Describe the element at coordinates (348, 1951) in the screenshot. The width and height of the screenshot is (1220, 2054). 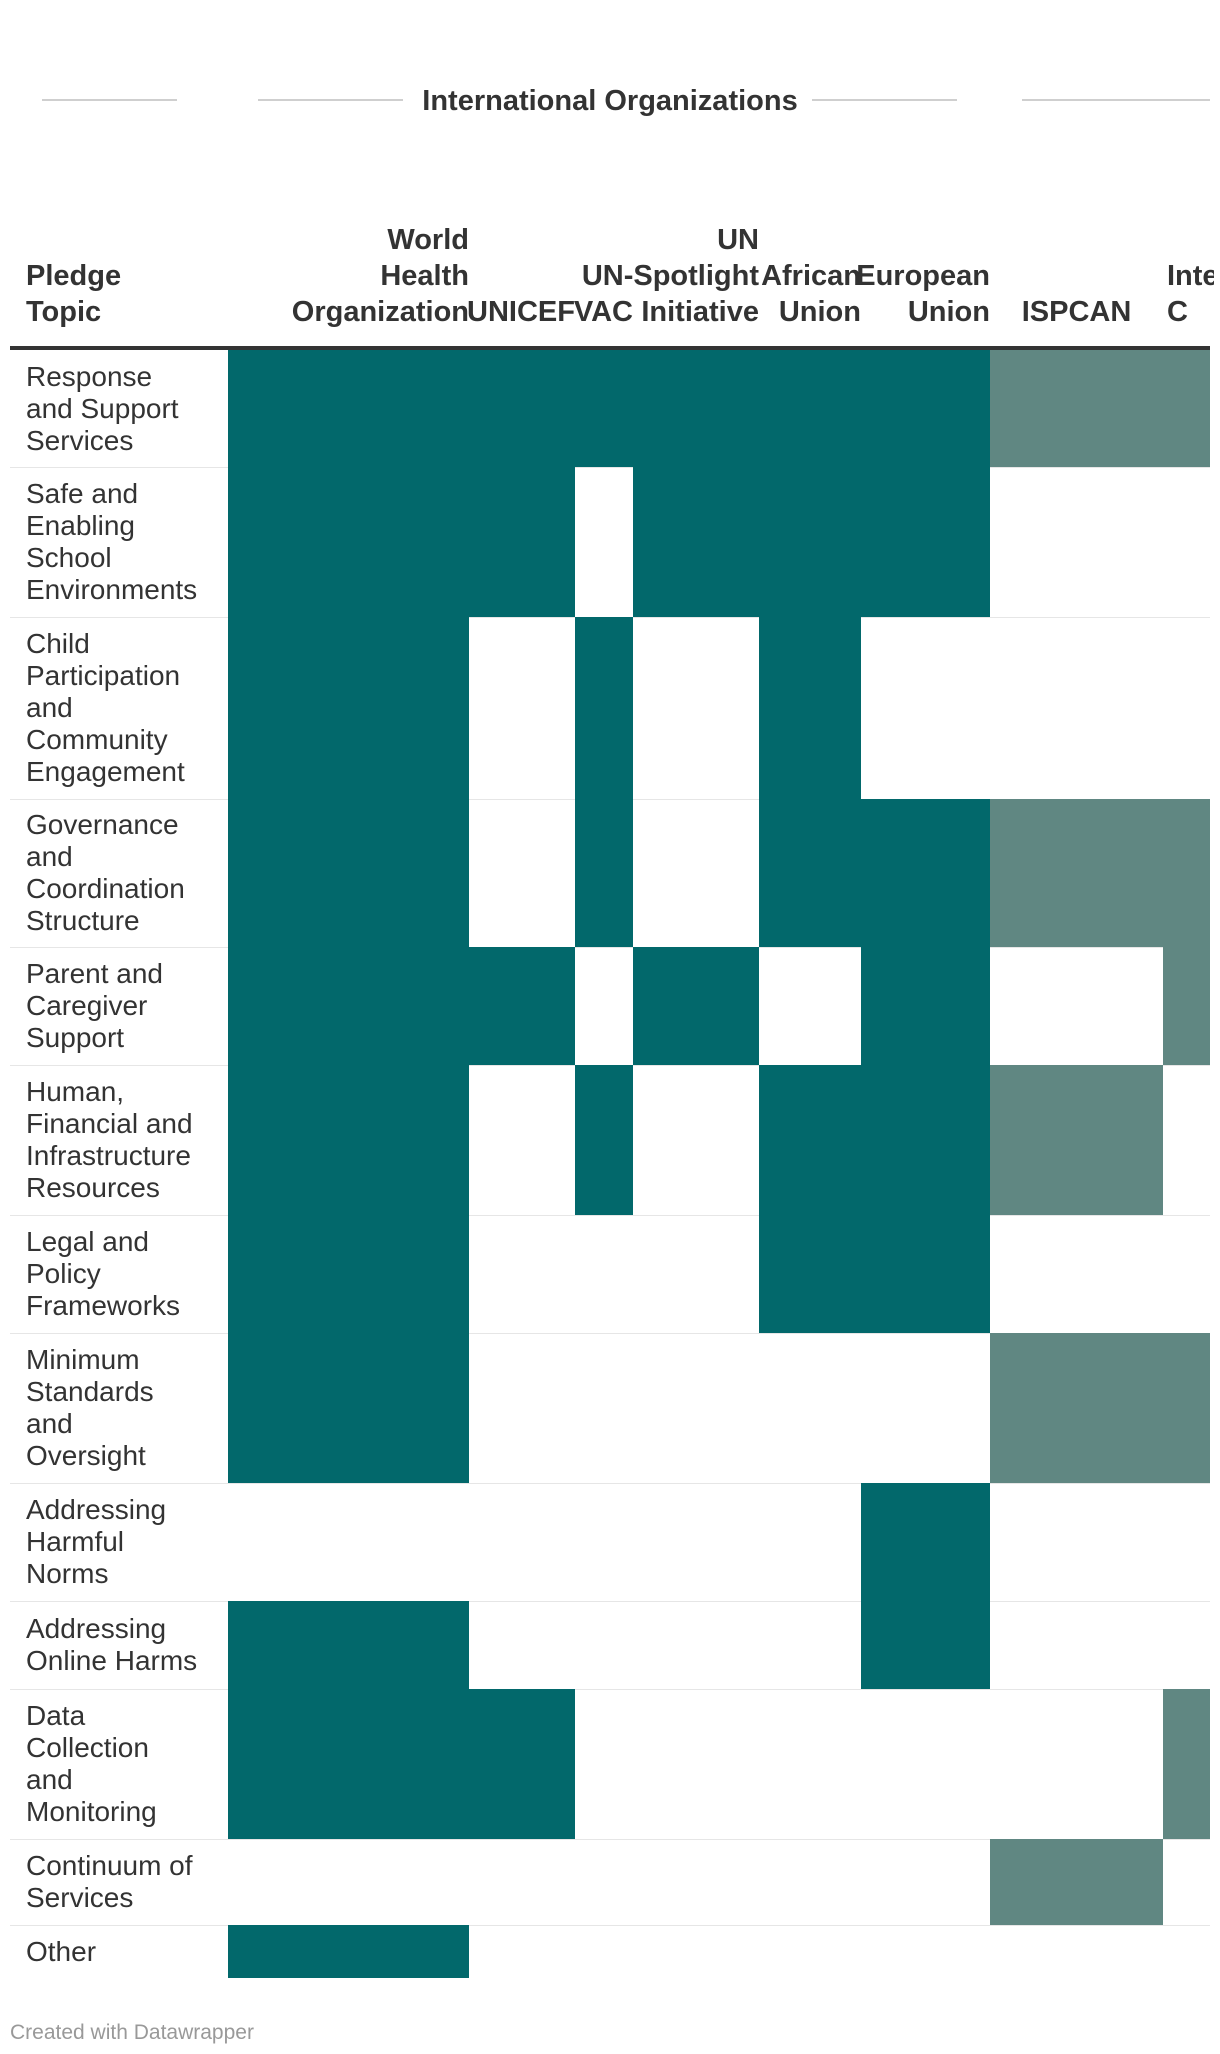
I see `heatmap-cell-r12-c0` at that location.